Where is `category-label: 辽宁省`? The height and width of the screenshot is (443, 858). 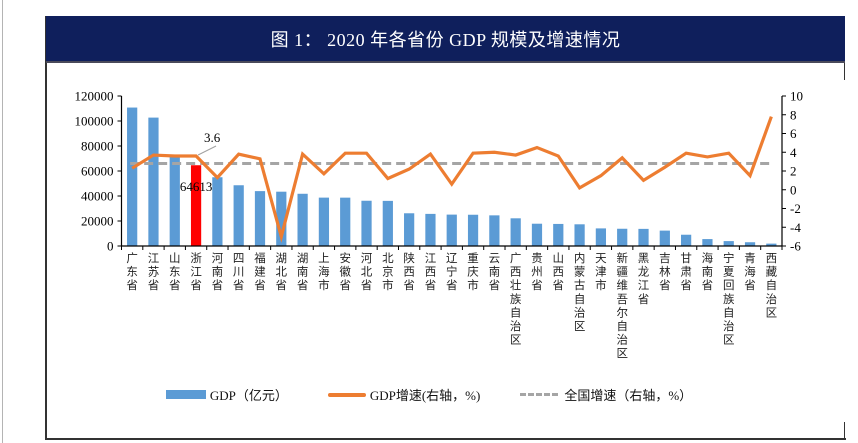
category-label: 辽宁省 is located at coordinates (452, 271).